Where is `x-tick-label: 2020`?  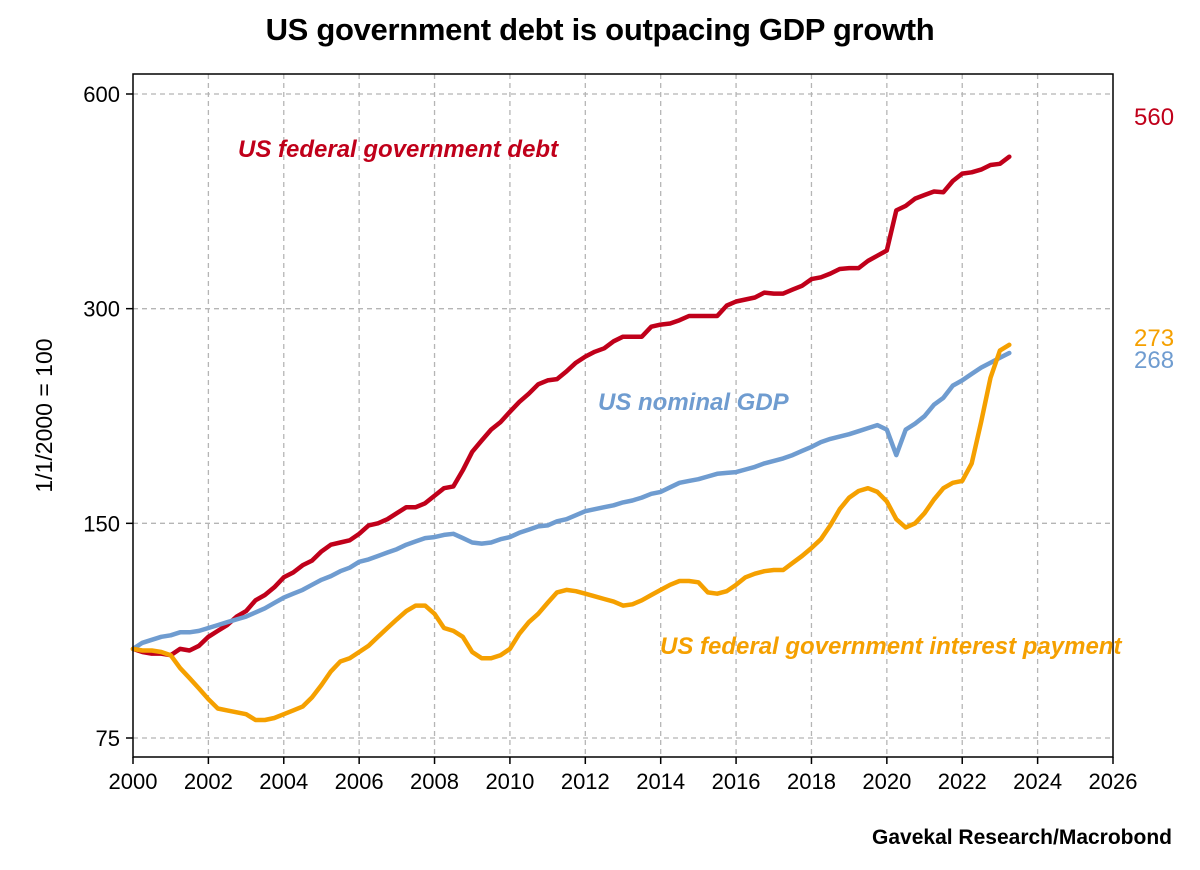 x-tick-label: 2020 is located at coordinates (886, 781).